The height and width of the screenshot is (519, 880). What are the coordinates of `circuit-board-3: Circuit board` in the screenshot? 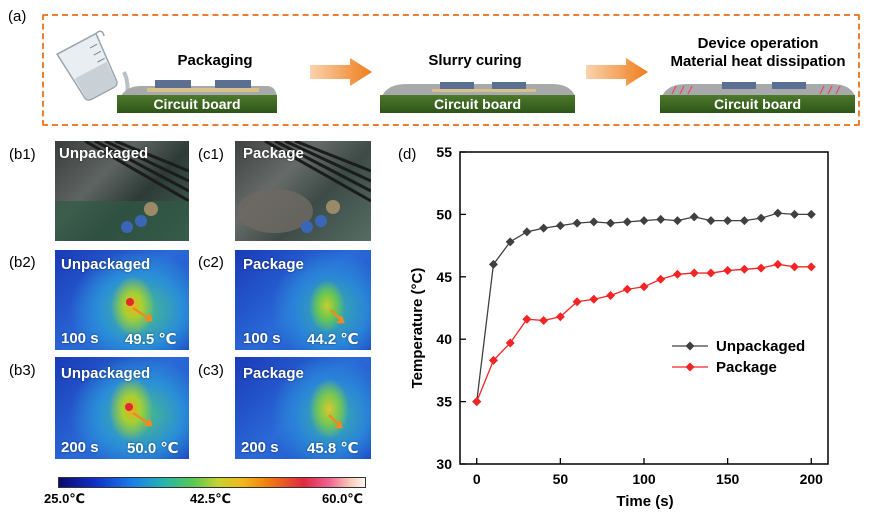 It's located at (757, 104).